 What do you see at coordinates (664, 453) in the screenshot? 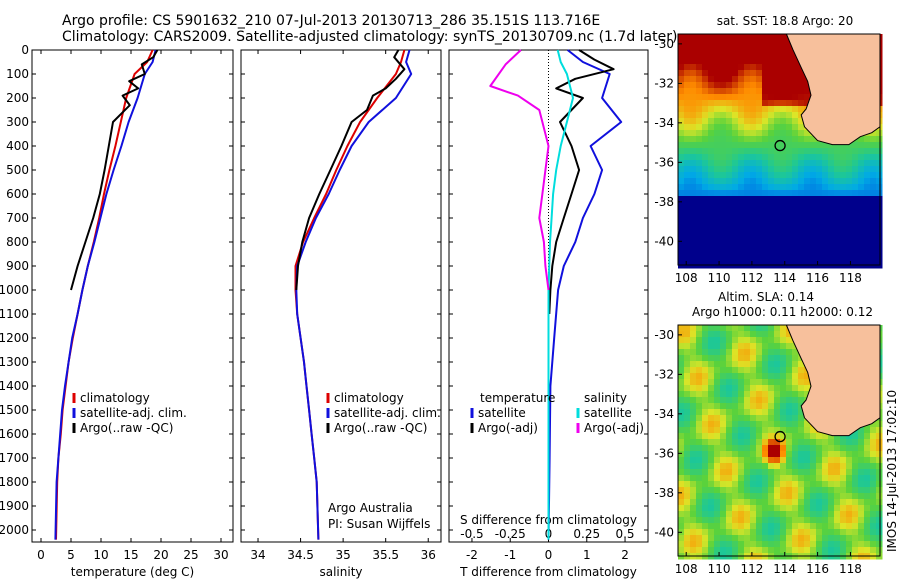
I see `y-tick-label: -36` at bounding box center [664, 453].